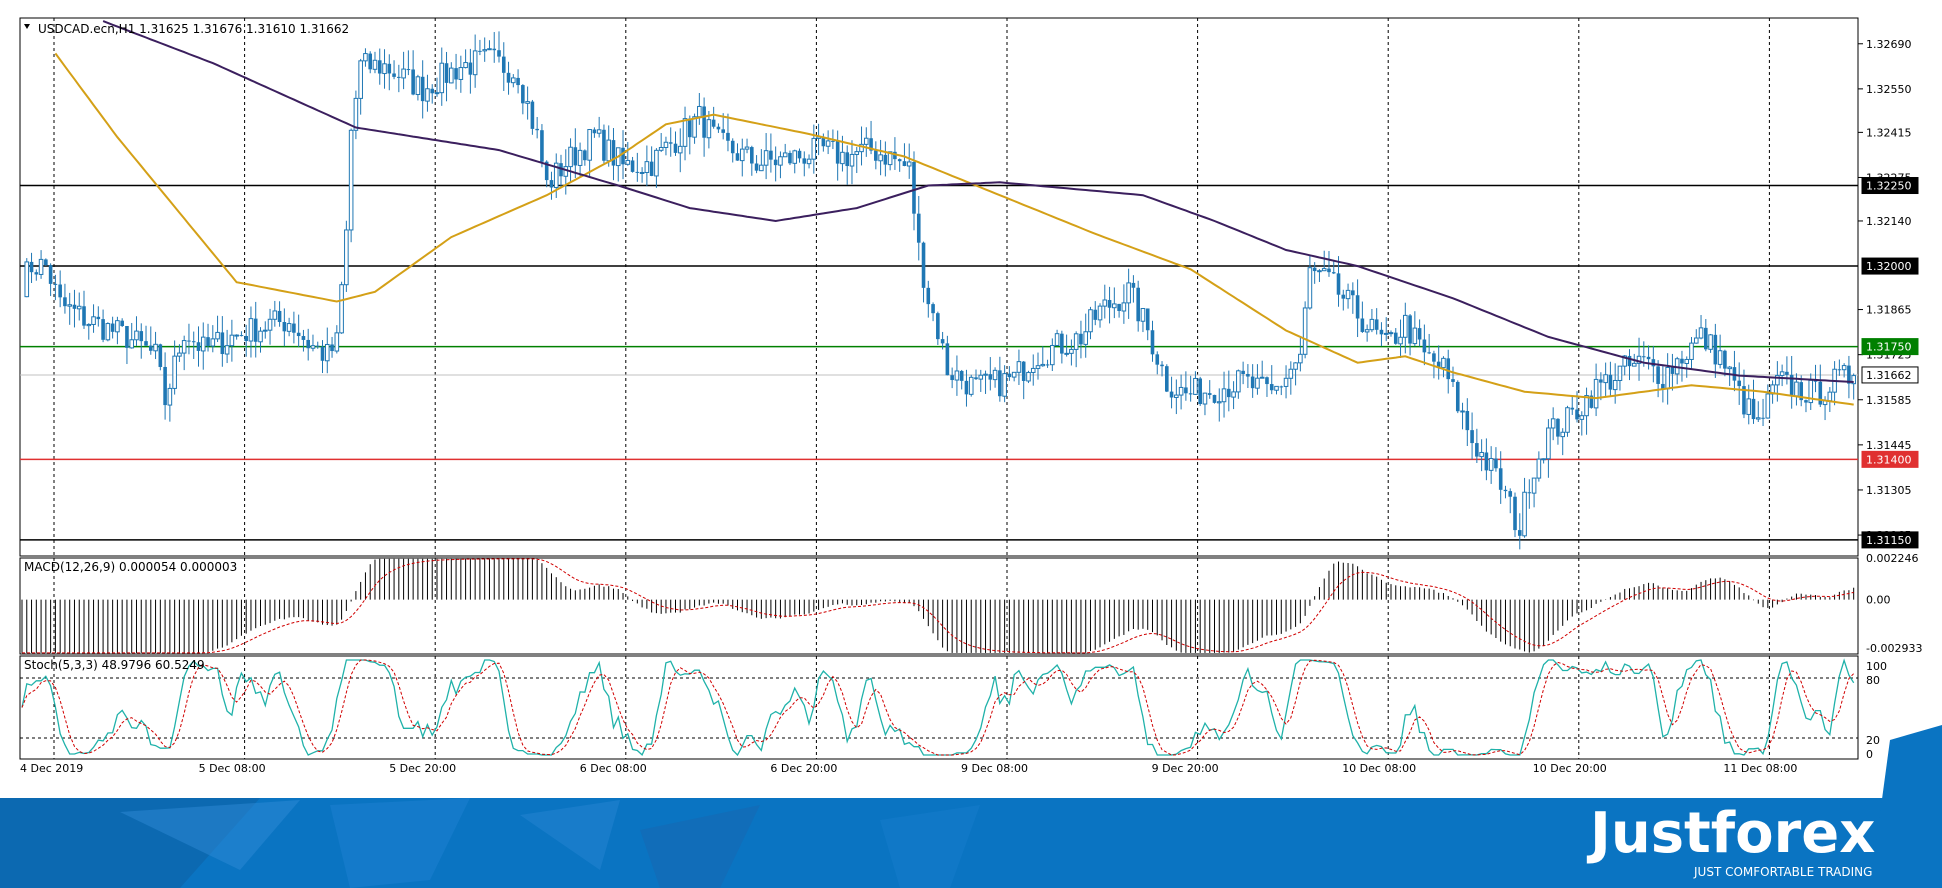 This screenshot has height=888, width=1942. What do you see at coordinates (994, 768) in the screenshot?
I see `time-tick-label: 9 Dec 08:00` at bounding box center [994, 768].